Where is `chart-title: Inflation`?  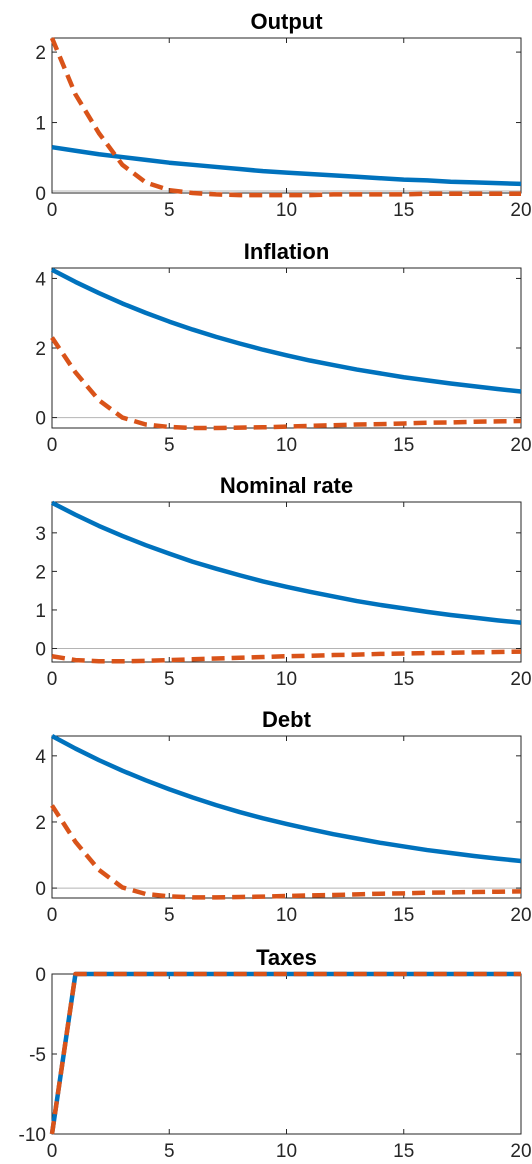 chart-title: Inflation is located at coordinates (287, 251).